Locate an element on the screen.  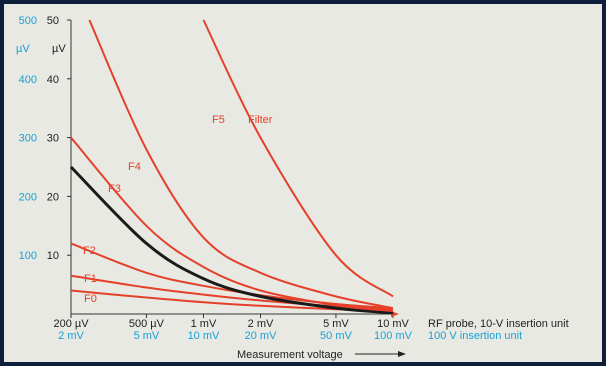
x-tick-label-row2: 100 mV is located at coordinates (393, 336).